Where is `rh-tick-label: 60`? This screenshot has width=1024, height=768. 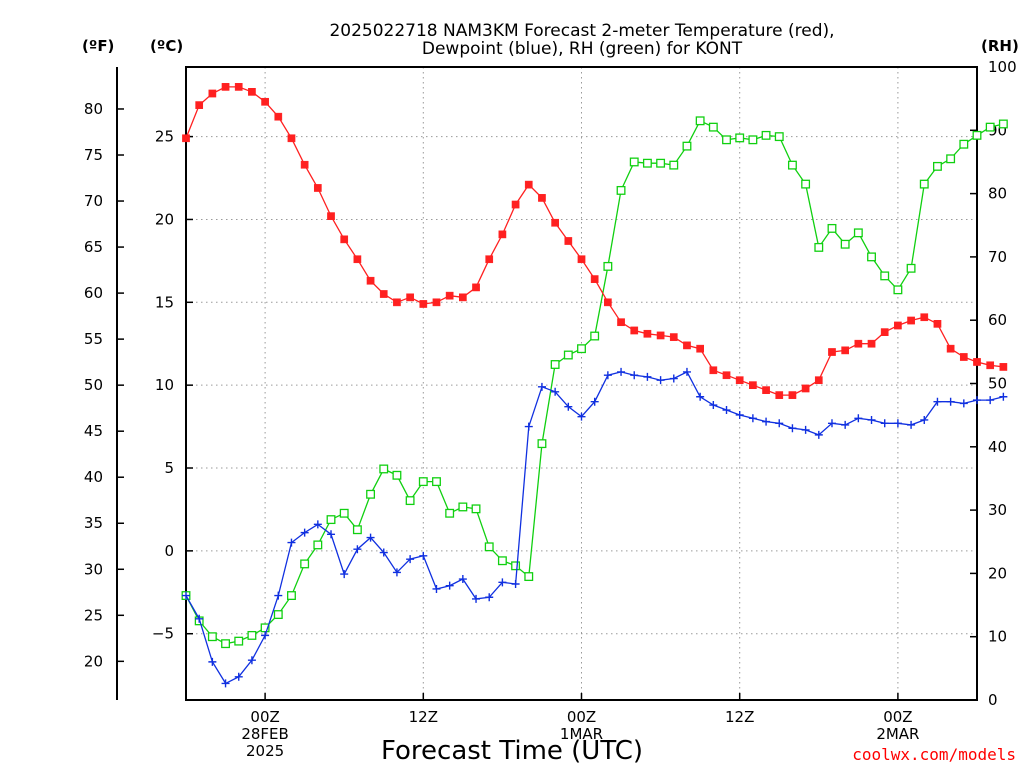 rh-tick-label: 60 is located at coordinates (997, 320).